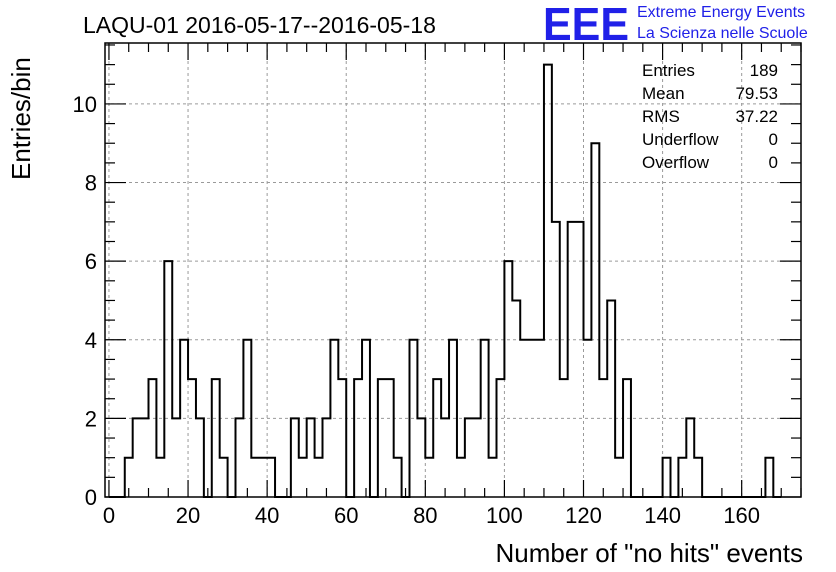  Describe the element at coordinates (188, 515) in the screenshot. I see `x-tick-label: 20` at that location.